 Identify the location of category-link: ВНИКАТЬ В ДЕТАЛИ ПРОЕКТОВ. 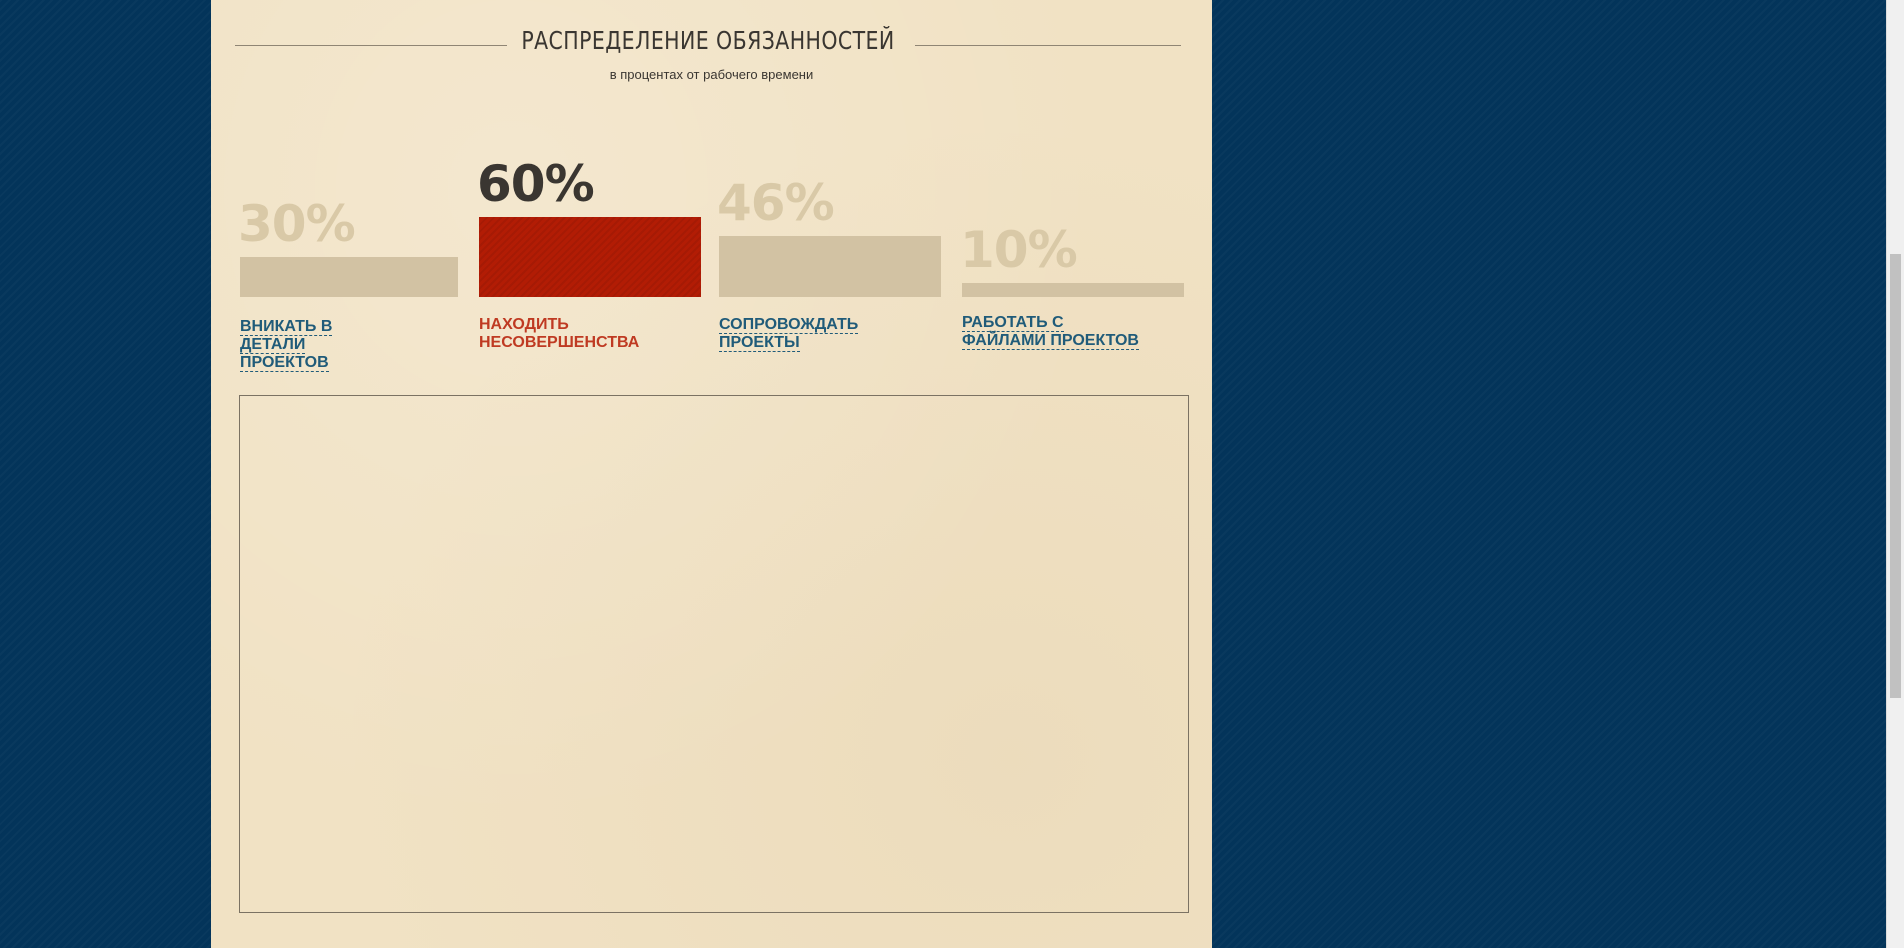
(286, 345).